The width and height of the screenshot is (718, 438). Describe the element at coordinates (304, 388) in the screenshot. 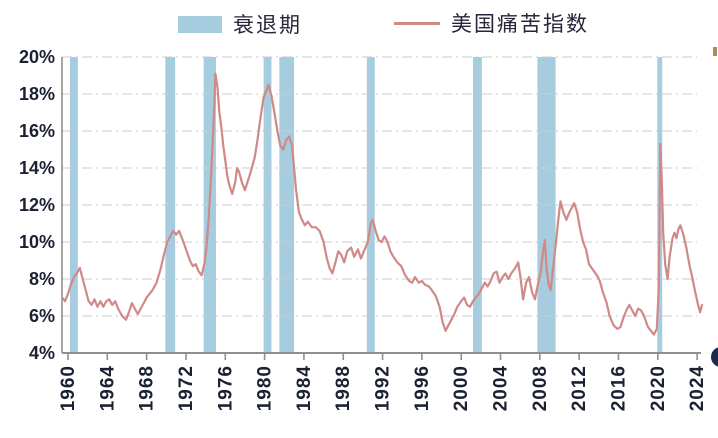

I see `x-tick-label: 1984` at that location.